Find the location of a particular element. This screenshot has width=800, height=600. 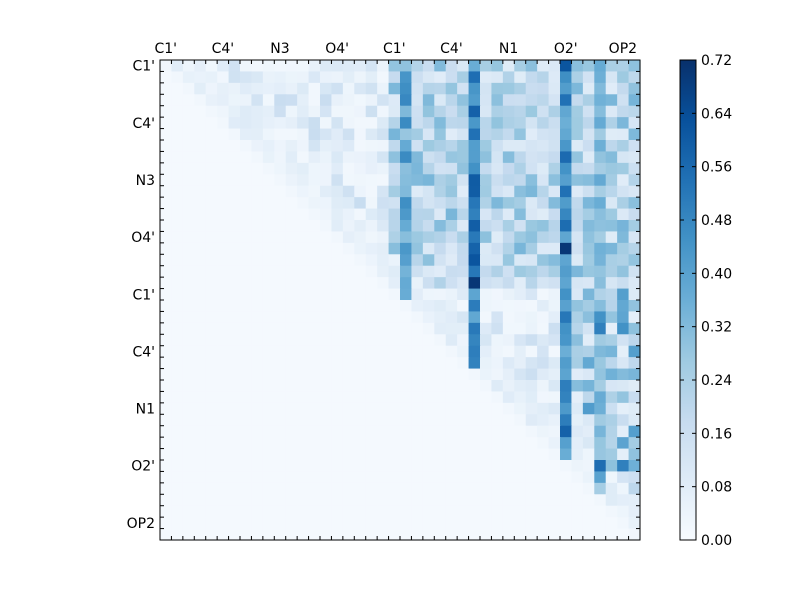

y-tick-label: C1' is located at coordinates (143, 67).